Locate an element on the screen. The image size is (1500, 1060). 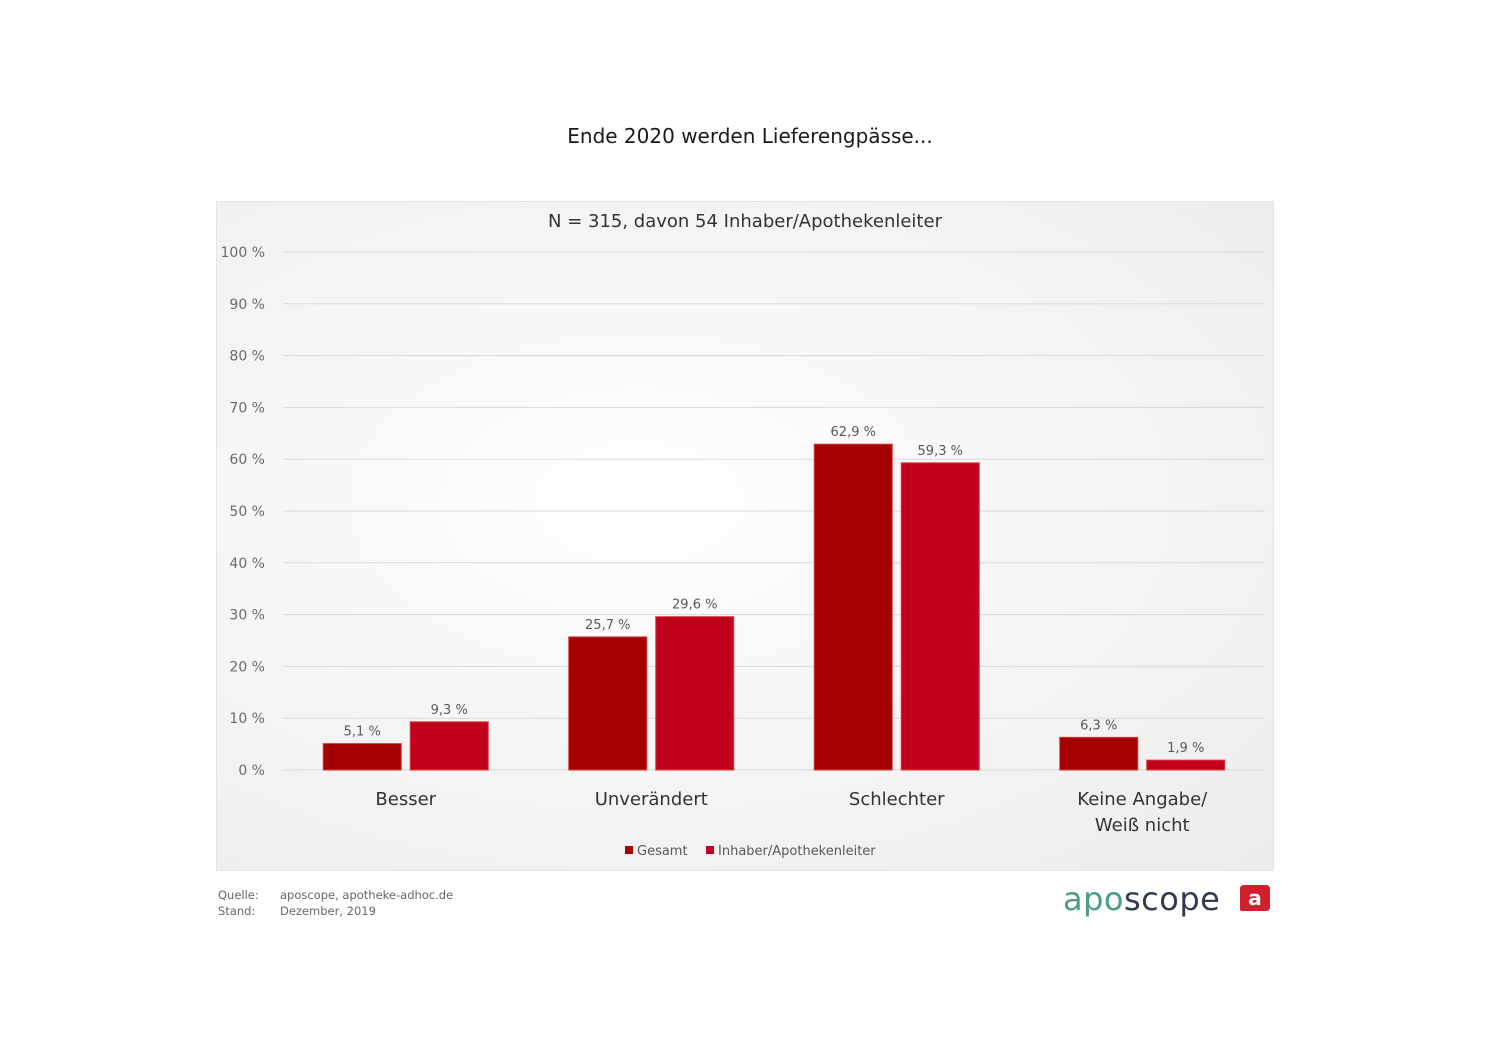
data-label: 1,9 % is located at coordinates (1185, 748).